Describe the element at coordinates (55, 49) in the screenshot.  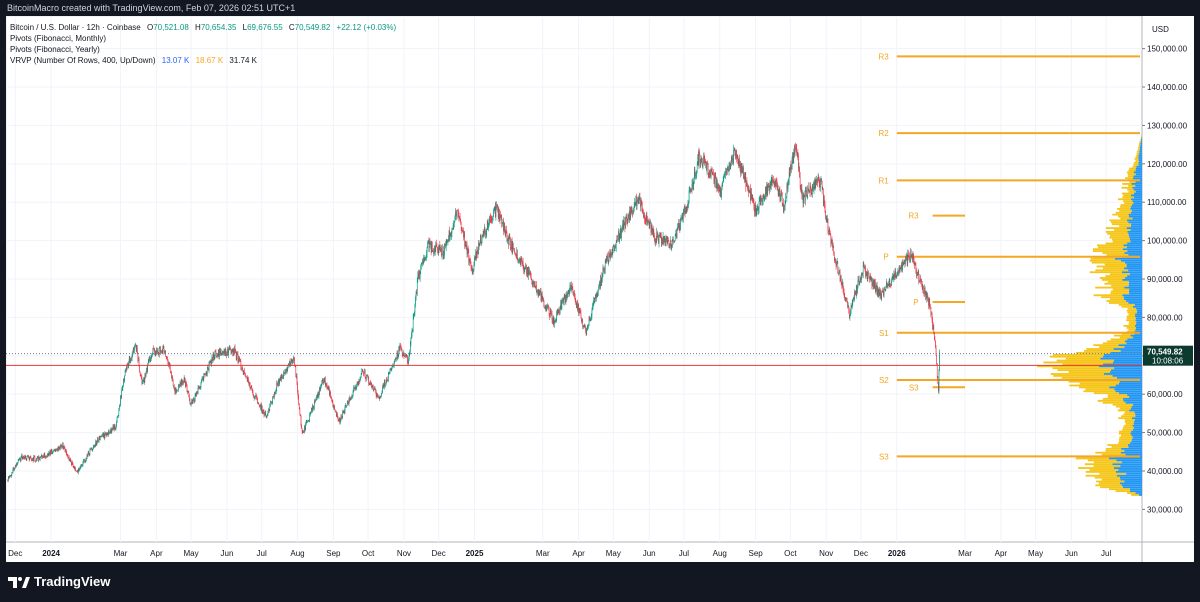
I see `legend-pivots-yearly: Pivots (Fibonacci, Yearly)` at that location.